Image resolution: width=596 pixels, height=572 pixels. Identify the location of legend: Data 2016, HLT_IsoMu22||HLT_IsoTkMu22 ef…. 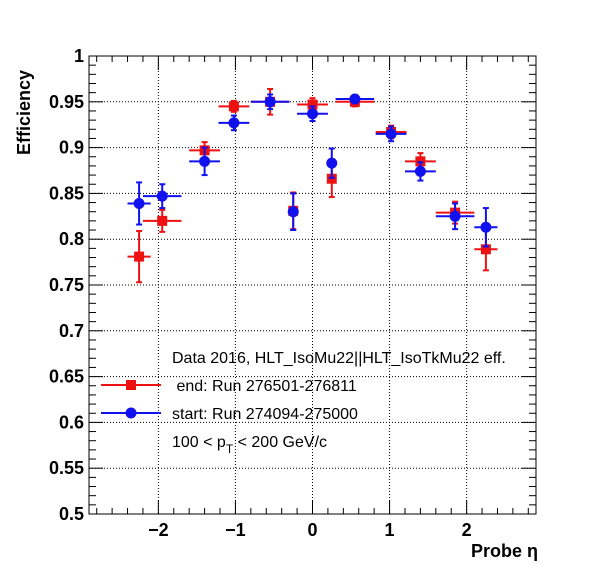
(303, 403).